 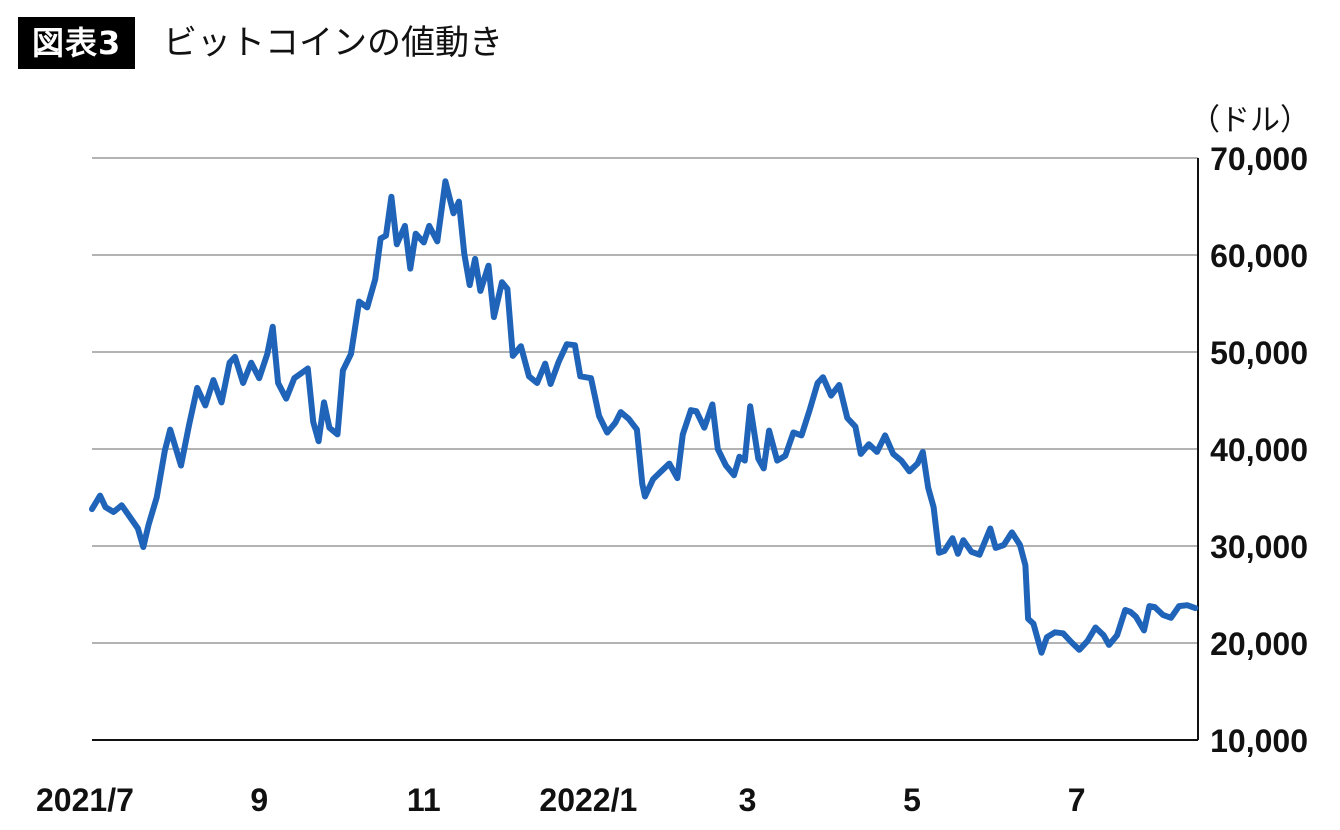 What do you see at coordinates (588, 800) in the screenshot?
I see `x-tick-label: 2022/1` at bounding box center [588, 800].